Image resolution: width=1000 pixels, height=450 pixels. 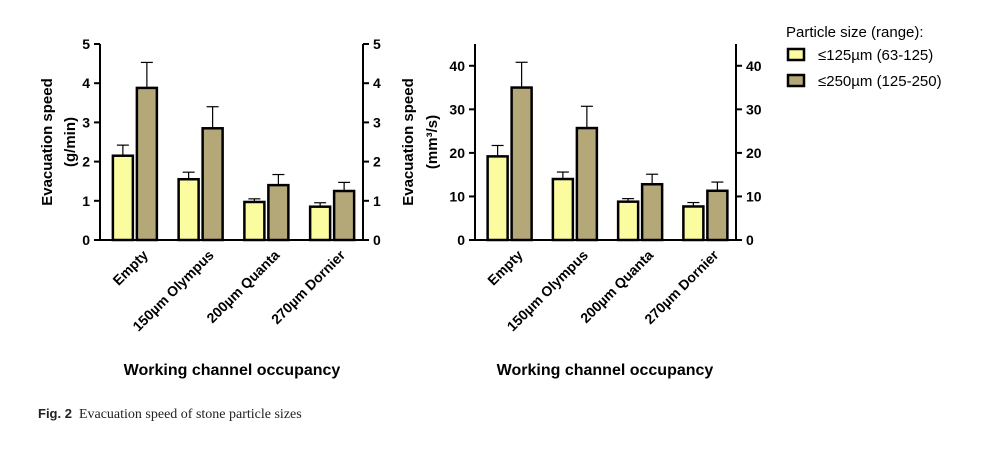 What do you see at coordinates (754, 66) in the screenshot?
I see `y-tick-label-right: 40` at bounding box center [754, 66].